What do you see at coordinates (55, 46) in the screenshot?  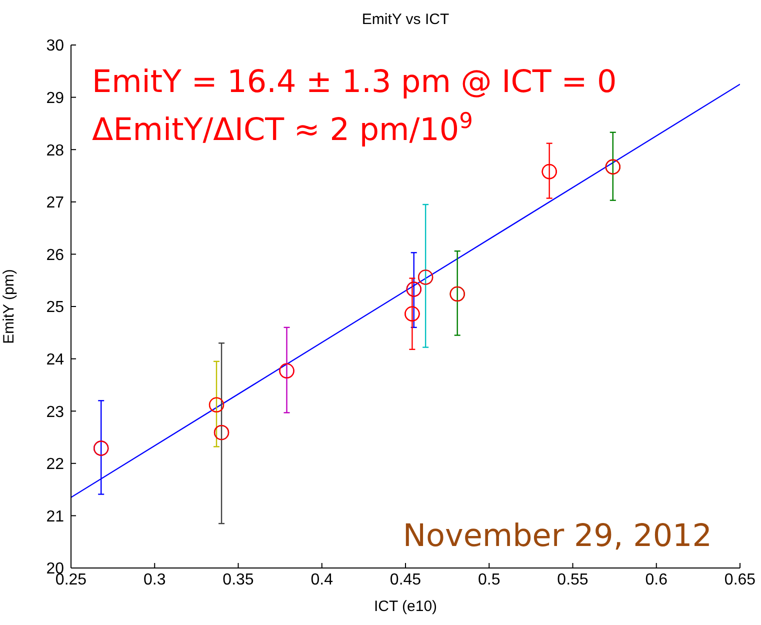 I see `y-tick-label: 30` at bounding box center [55, 46].